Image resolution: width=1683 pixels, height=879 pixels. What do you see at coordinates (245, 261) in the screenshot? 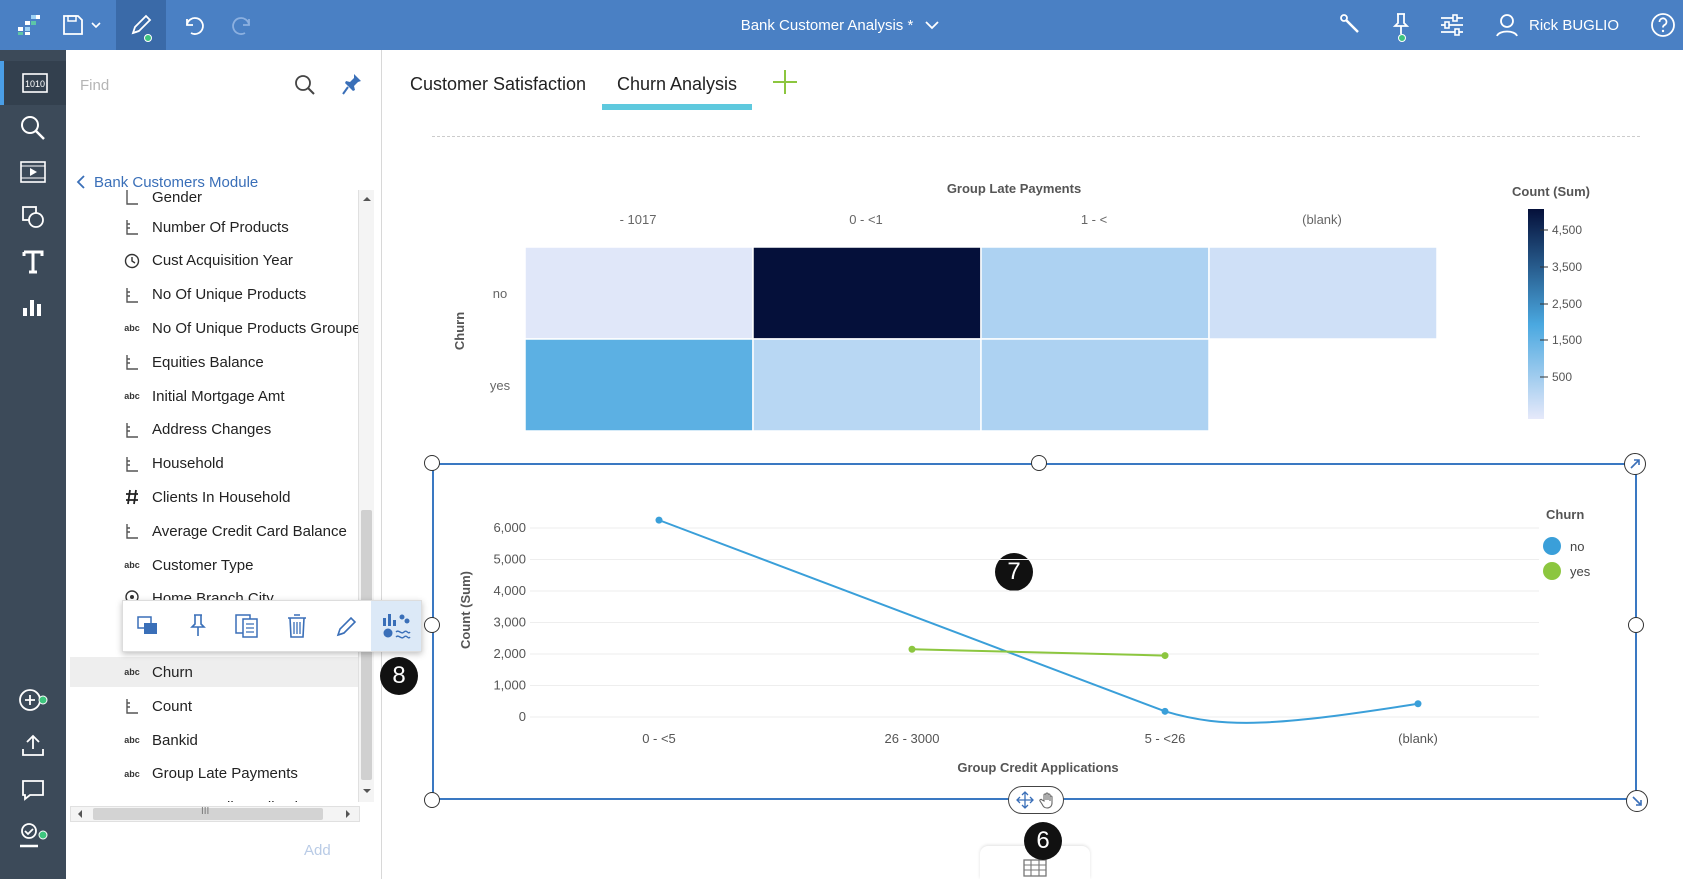
I see `tree-item: Cust Acquisition Year` at bounding box center [245, 261].